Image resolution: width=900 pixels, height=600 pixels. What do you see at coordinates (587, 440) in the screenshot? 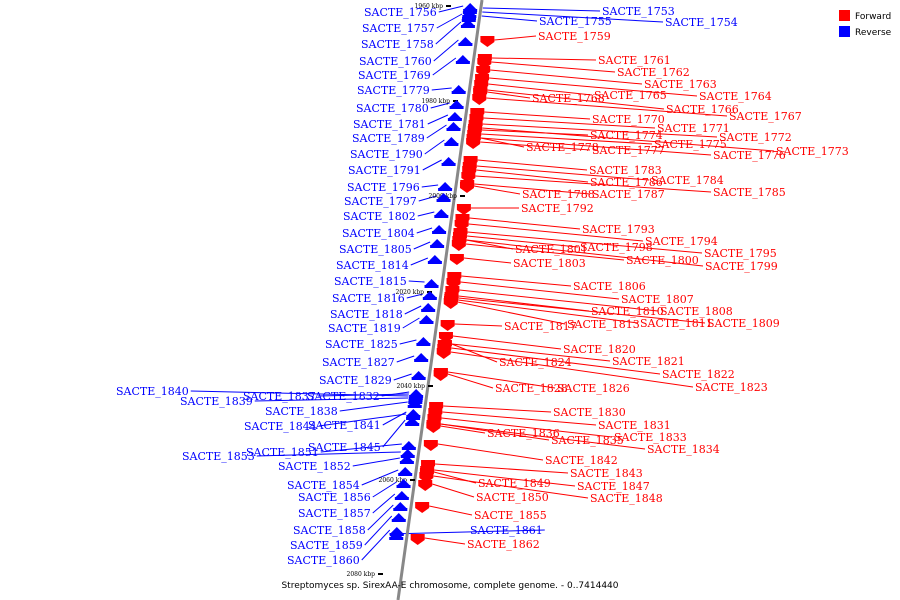
I see `gene-label: SACTE_1835` at bounding box center [587, 440].